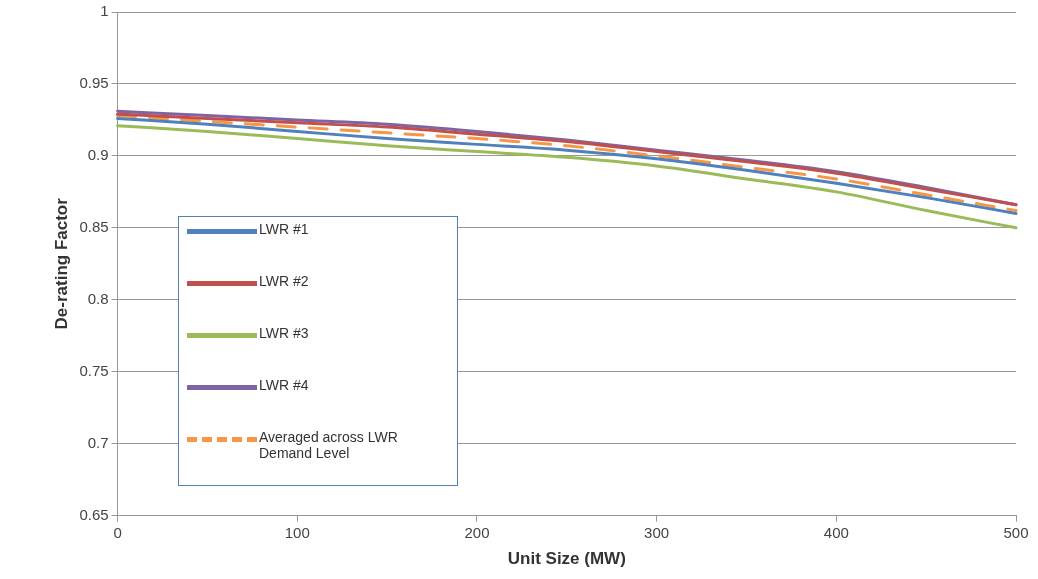 The height and width of the screenshot is (579, 1038). I want to click on y-tick-label: 0.9, so click(98, 155).